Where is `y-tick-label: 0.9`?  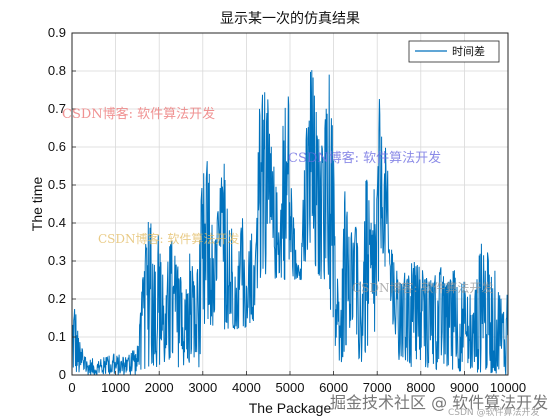 y-tick-label: 0.9 is located at coordinates (57, 32).